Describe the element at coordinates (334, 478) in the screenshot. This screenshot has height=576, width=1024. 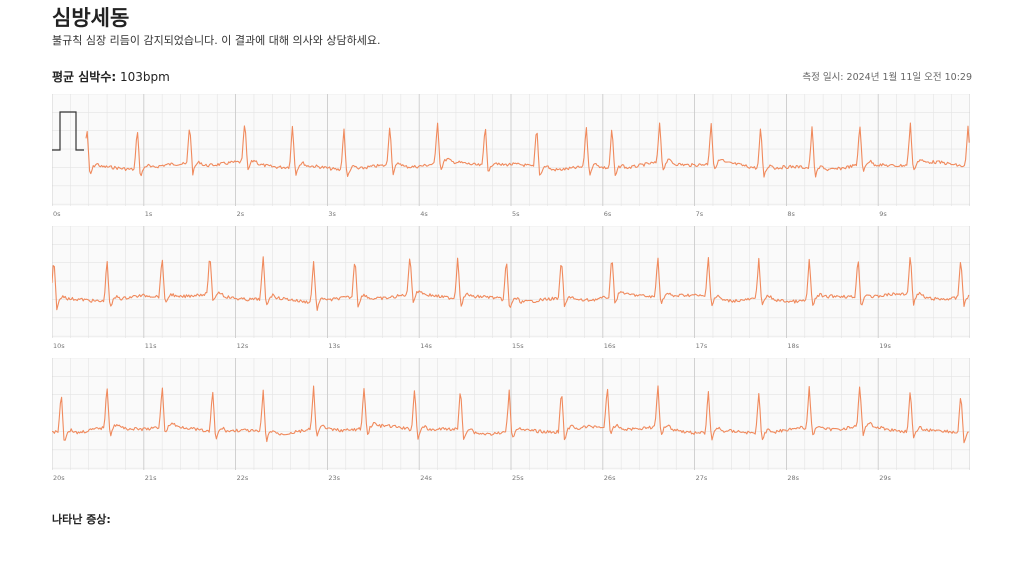
I see `time-tick-label: 23s` at that location.